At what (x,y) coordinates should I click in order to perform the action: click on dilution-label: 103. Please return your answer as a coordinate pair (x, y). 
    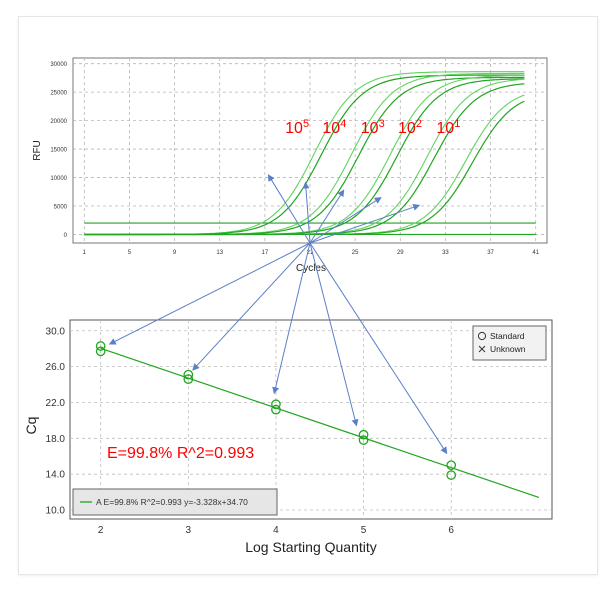
    Looking at the image, I should click on (373, 127).